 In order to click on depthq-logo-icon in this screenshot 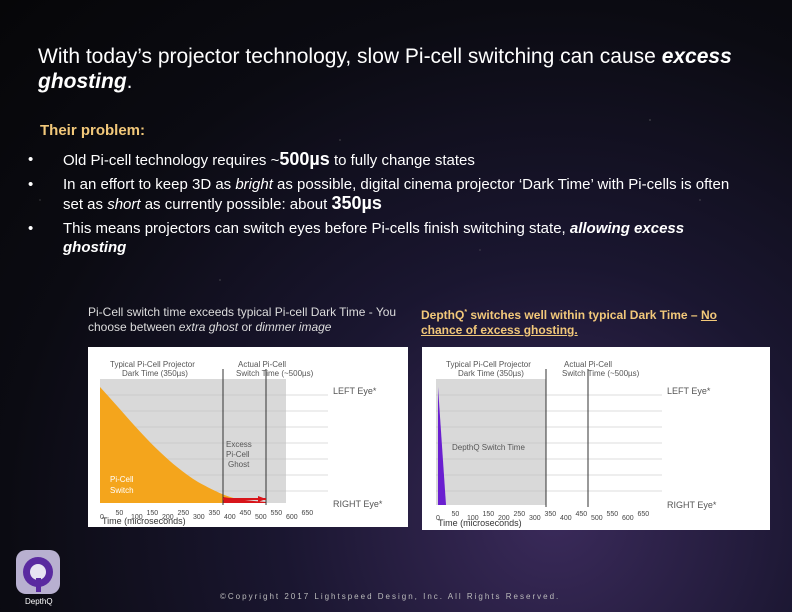, I will do `click(38, 572)`.